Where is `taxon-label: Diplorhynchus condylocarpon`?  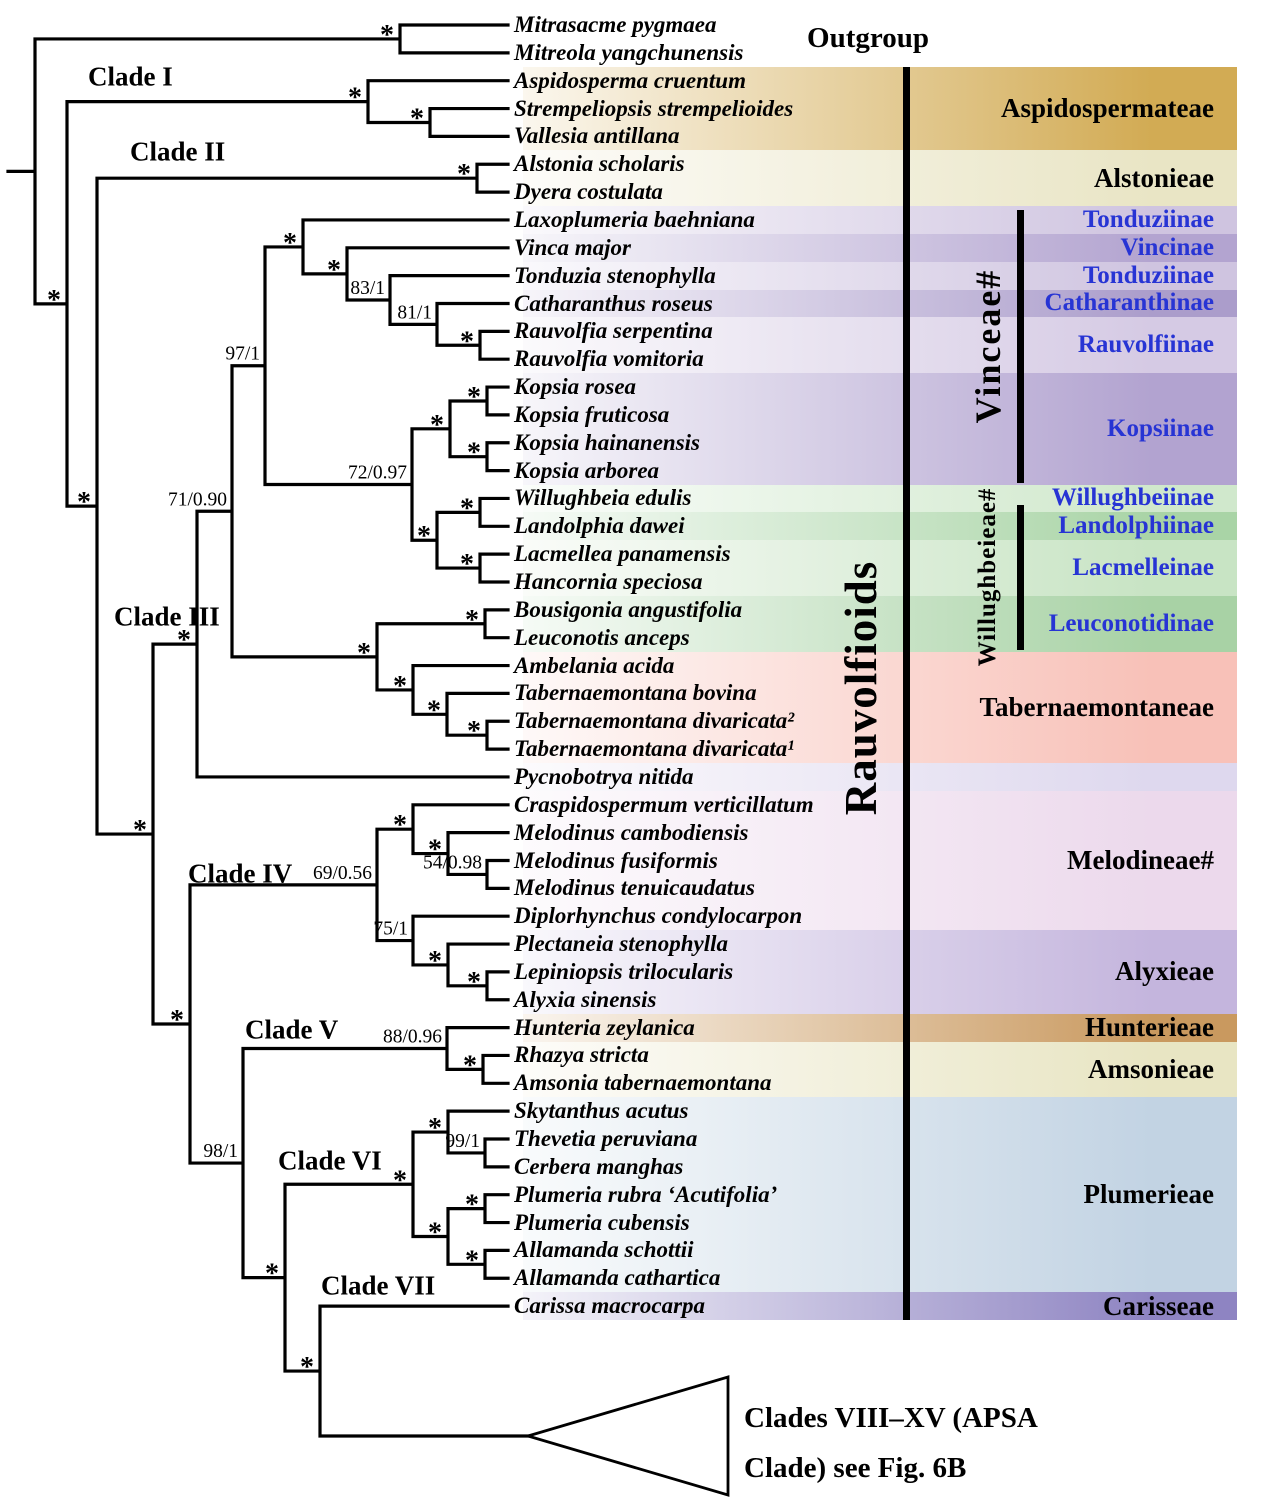
taxon-label: Diplorhynchus condylocarpon is located at coordinates (658, 916).